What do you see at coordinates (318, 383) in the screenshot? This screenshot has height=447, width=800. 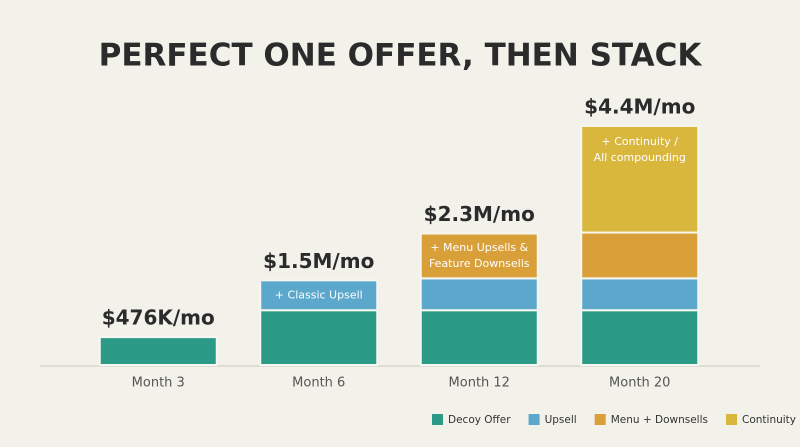 I see `x-tick-label: Month 6` at bounding box center [318, 383].